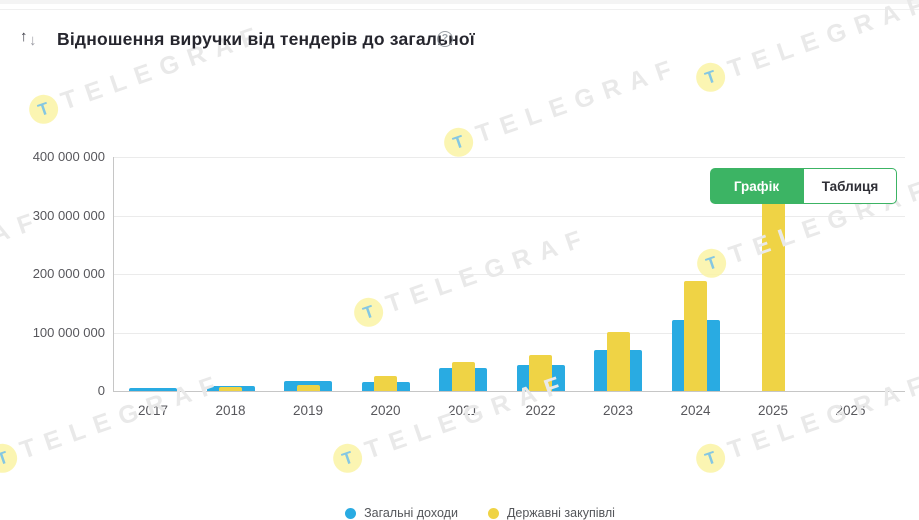 This screenshot has height=520, width=919. I want to click on y-axis-tick-label: 300 000 000, so click(68, 215).